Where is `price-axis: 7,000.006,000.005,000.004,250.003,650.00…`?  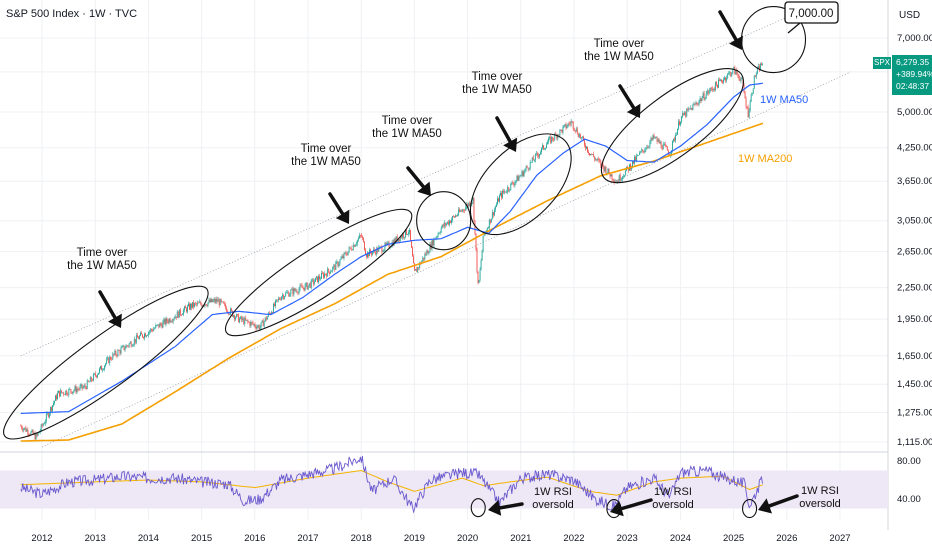
price-axis: 7,000.006,000.005,000.004,250.003,650.00… is located at coordinates (914, 269).